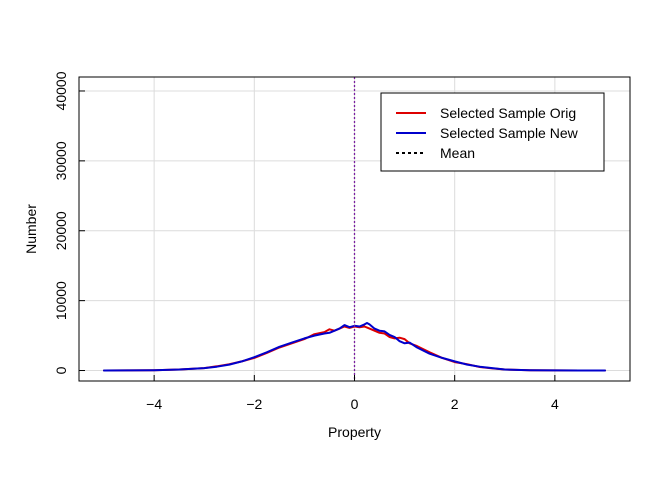  I want to click on y-axis-title: Number, so click(31, 229).